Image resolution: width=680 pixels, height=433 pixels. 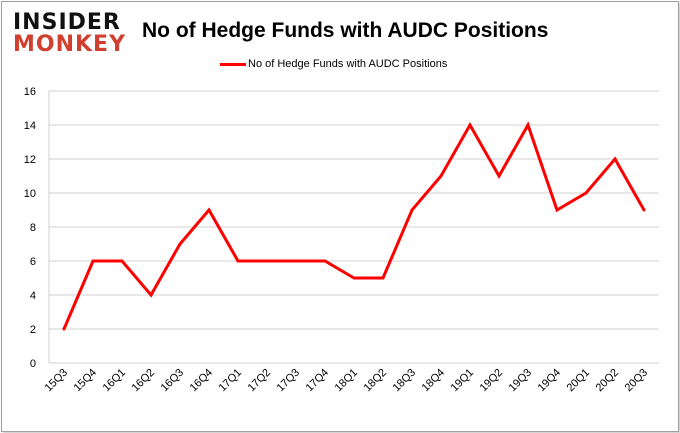 I want to click on chart-title: No of Hedge Funds with AUDC Positions, so click(x=345, y=30).